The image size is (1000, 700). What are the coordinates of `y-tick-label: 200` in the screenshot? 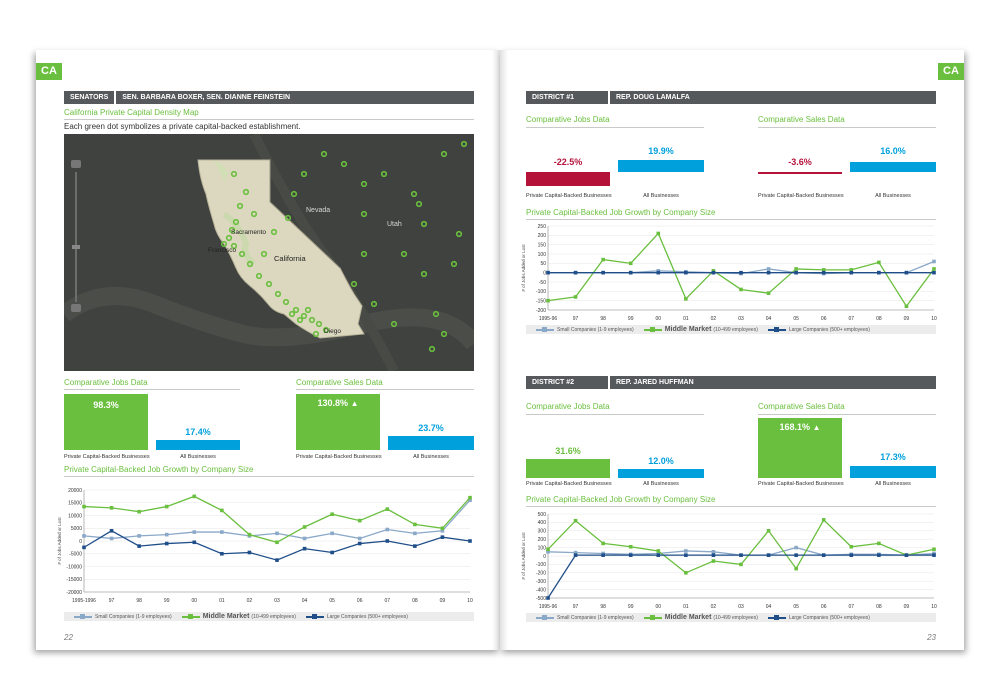 It's located at (542, 236).